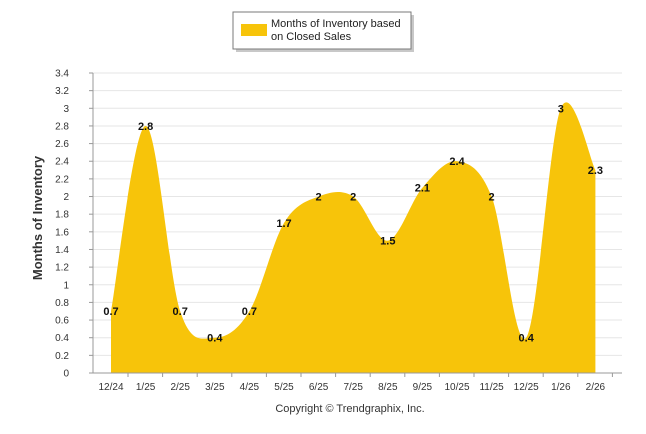 This screenshot has height=434, width=646. Describe the element at coordinates (595, 171) in the screenshot. I see `data-label: 2.3` at that location.